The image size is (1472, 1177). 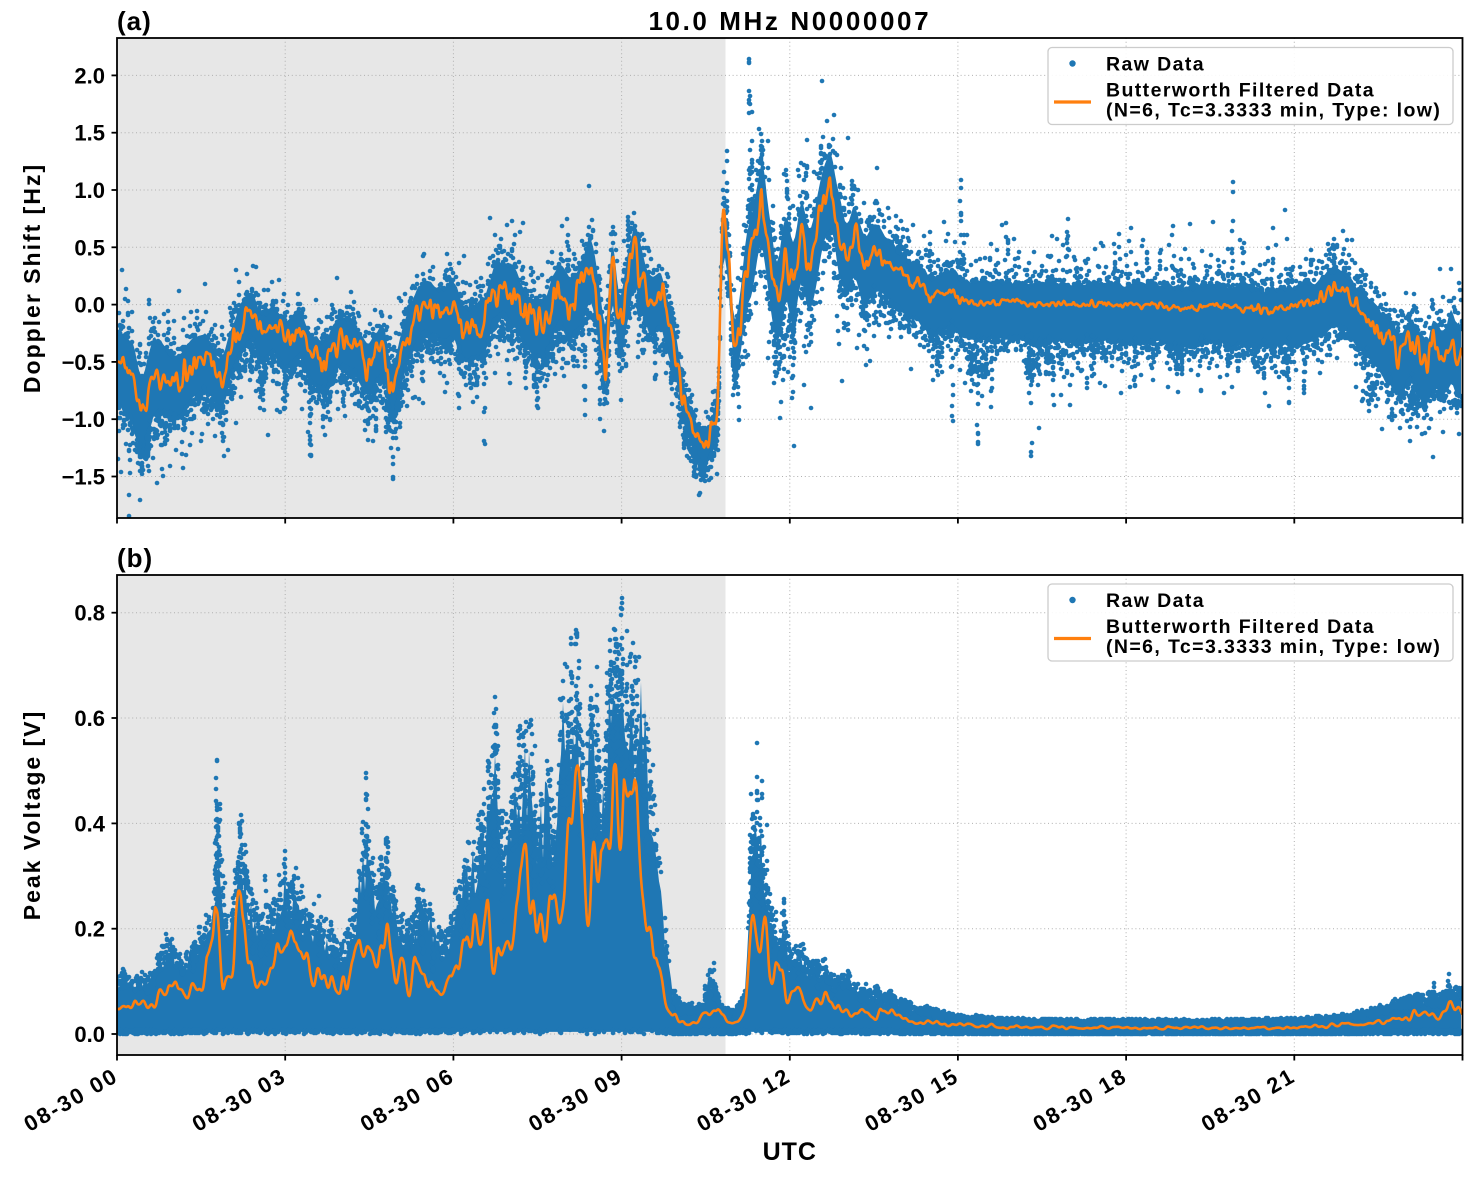 What do you see at coordinates (89, 718) in the screenshot?
I see `svg-text: 0.6` at bounding box center [89, 718].